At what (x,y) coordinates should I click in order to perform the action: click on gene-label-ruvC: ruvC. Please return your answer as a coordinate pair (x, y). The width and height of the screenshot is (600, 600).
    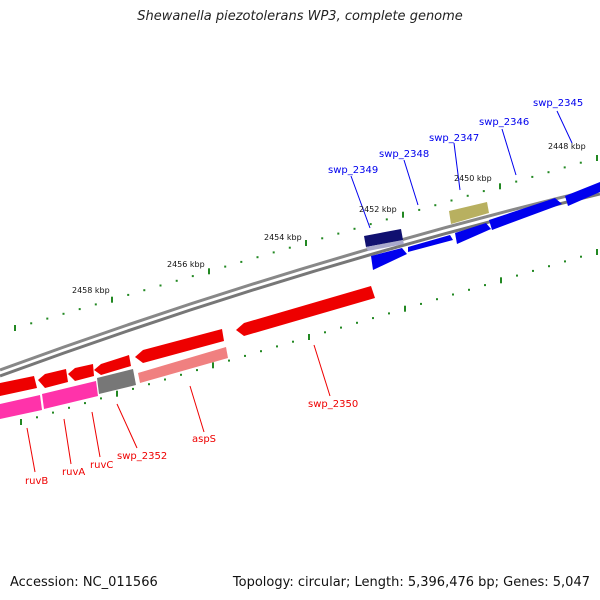
    Looking at the image, I should click on (101, 465).